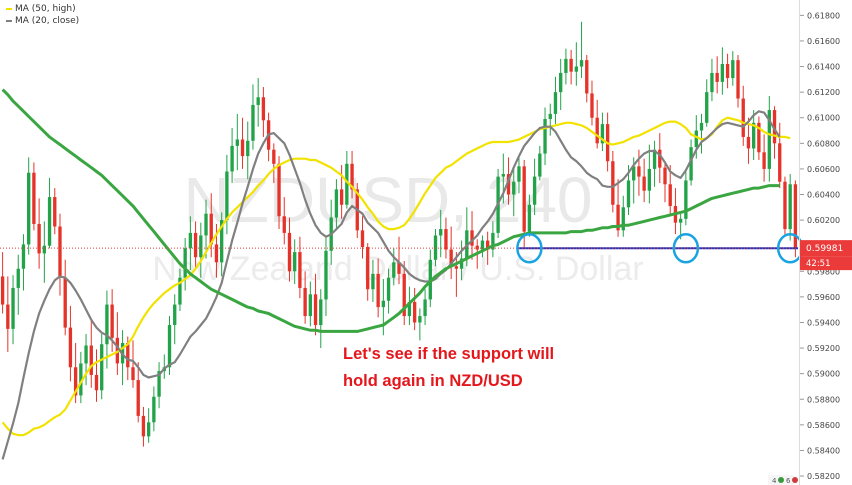 The image size is (852, 485). I want to click on legend-item-ma20: MA (20, close), so click(42, 21).